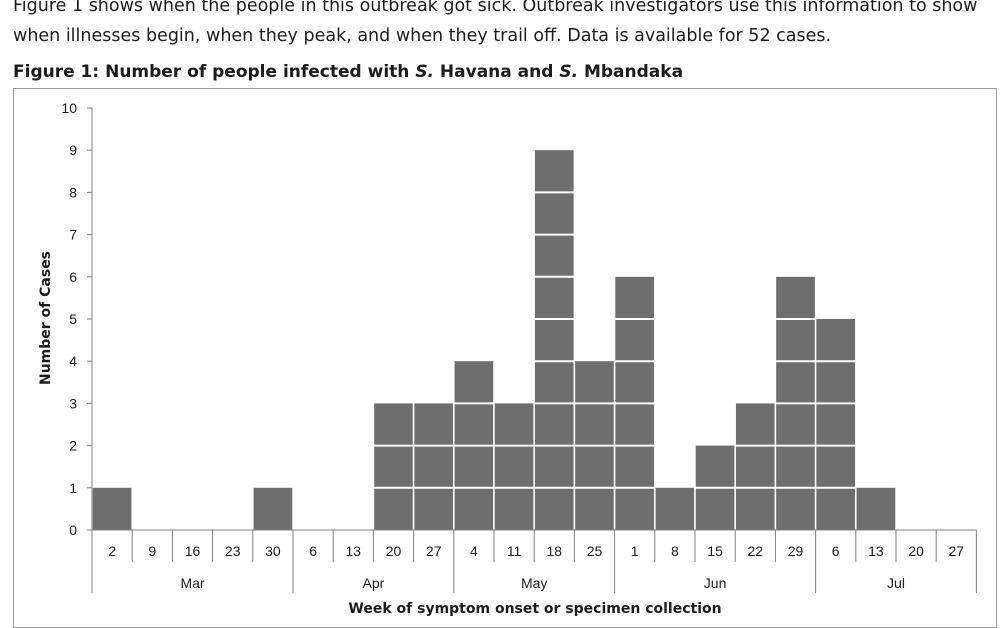  I want to click on figure-title-name2: Mbandaka, so click(631, 72).